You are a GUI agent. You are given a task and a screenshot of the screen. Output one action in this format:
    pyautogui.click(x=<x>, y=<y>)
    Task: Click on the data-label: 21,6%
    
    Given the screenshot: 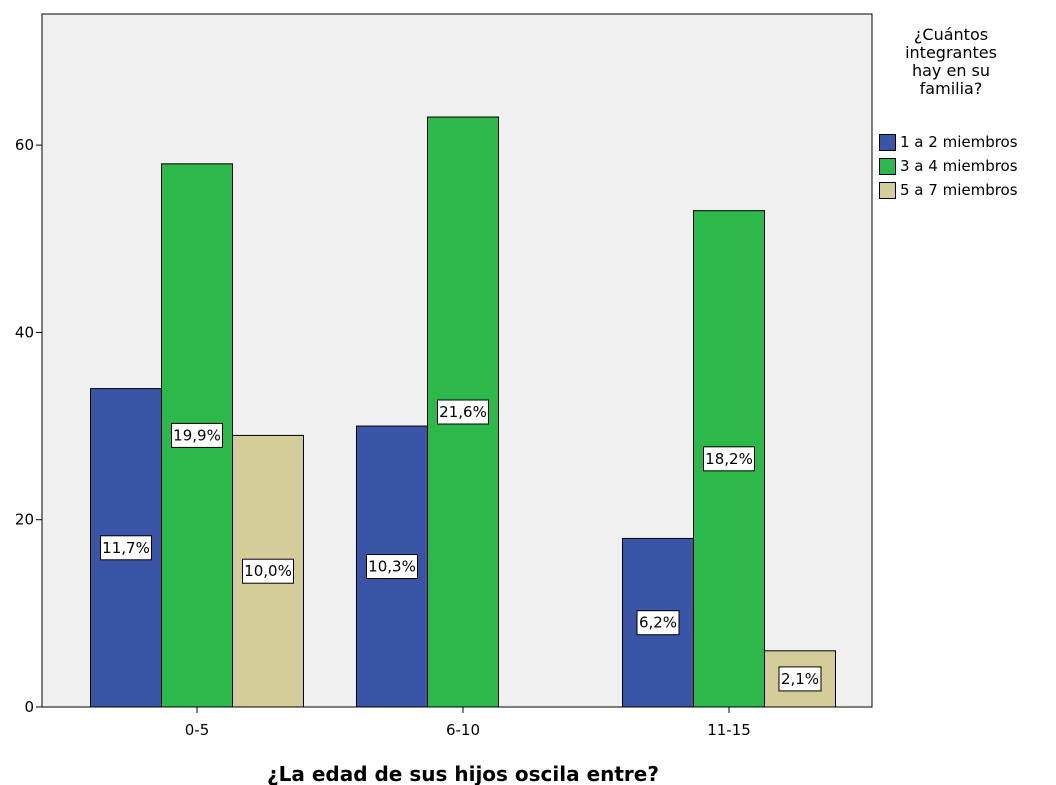 What is the action you would take?
    pyautogui.click(x=463, y=412)
    